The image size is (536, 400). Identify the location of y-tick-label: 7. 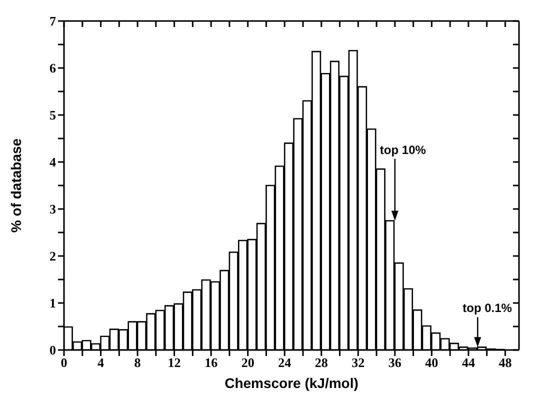
(53, 21).